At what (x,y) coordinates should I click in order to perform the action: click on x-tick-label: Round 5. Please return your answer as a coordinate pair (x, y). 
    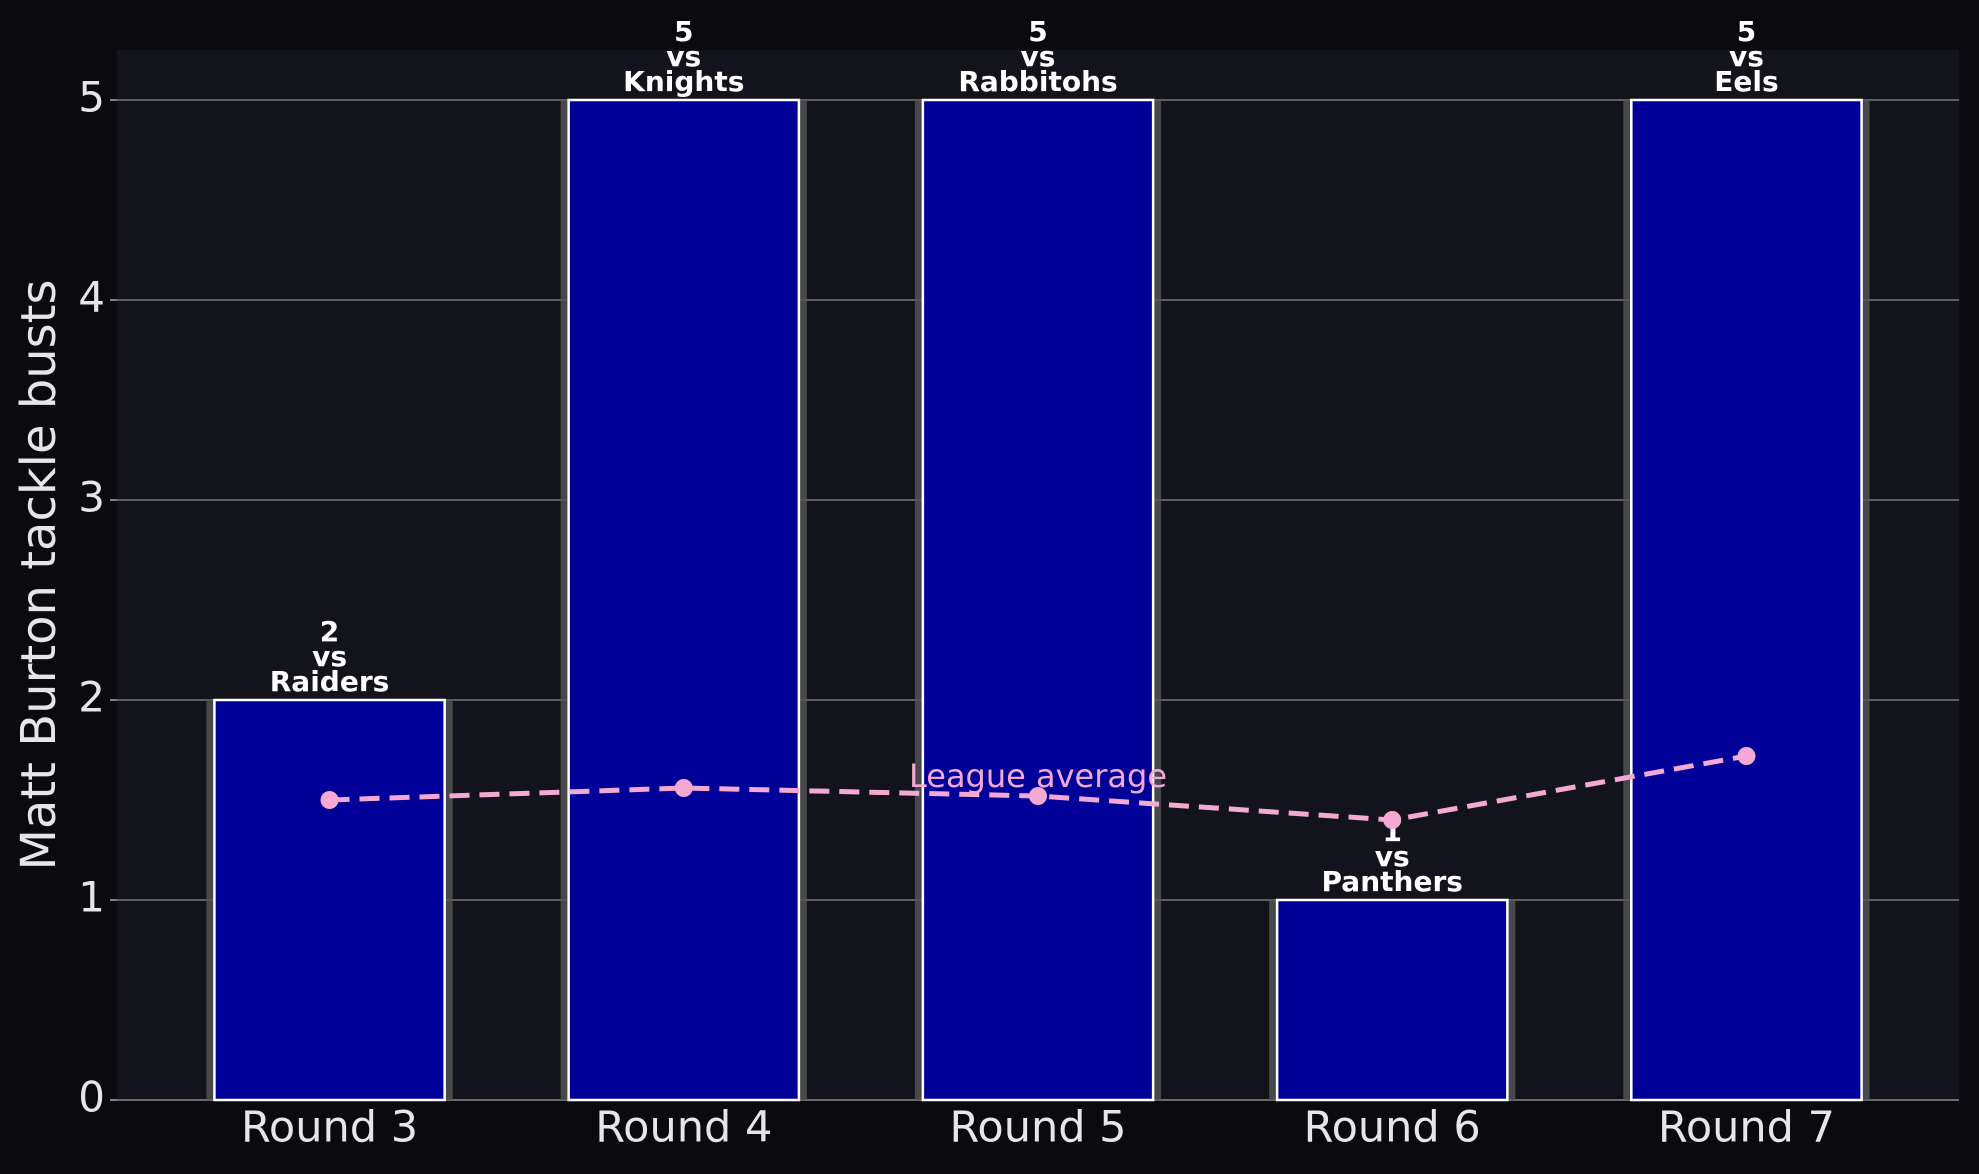
    Looking at the image, I should click on (1037, 1128).